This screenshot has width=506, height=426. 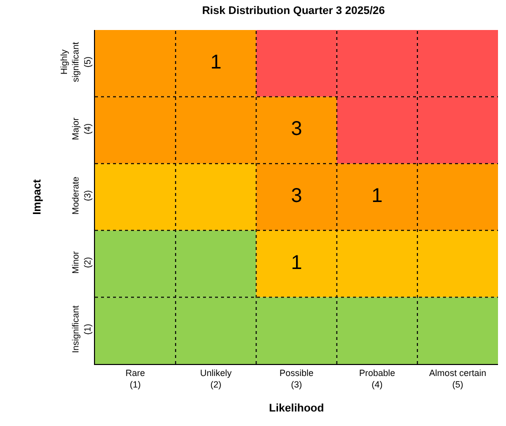 I want to click on x-tick-label: Possible (3), so click(x=296, y=379).